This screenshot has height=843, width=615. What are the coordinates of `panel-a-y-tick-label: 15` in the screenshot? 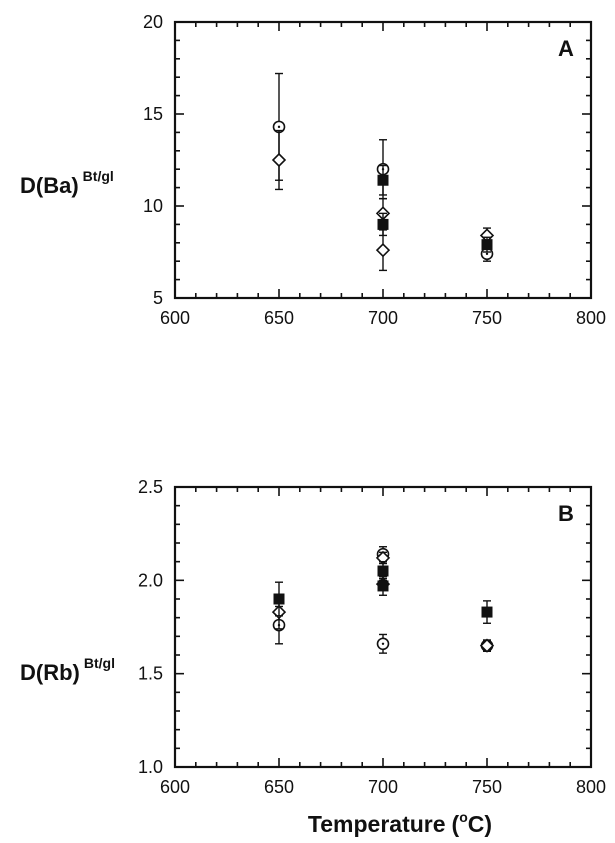 It's located at (153, 114).